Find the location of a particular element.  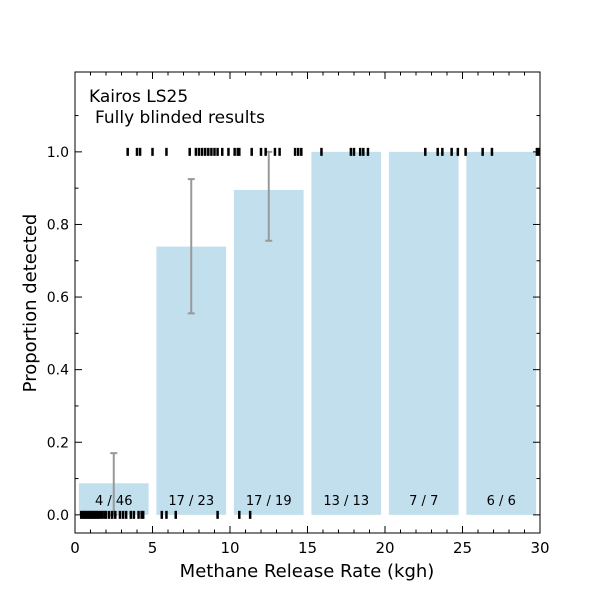

bar-label-2: 17 / 19 is located at coordinates (269, 501).